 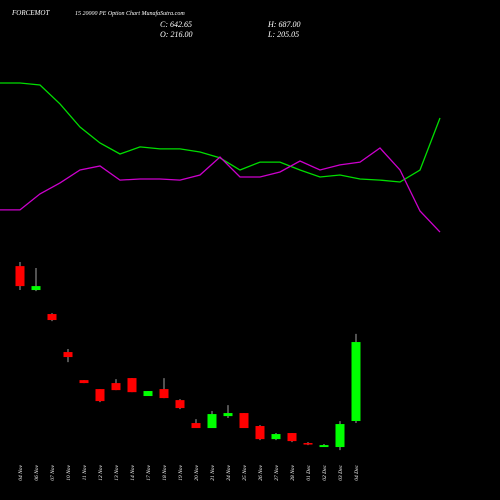 I want to click on x-tick-label: 04 Dec, so click(x=356, y=472).